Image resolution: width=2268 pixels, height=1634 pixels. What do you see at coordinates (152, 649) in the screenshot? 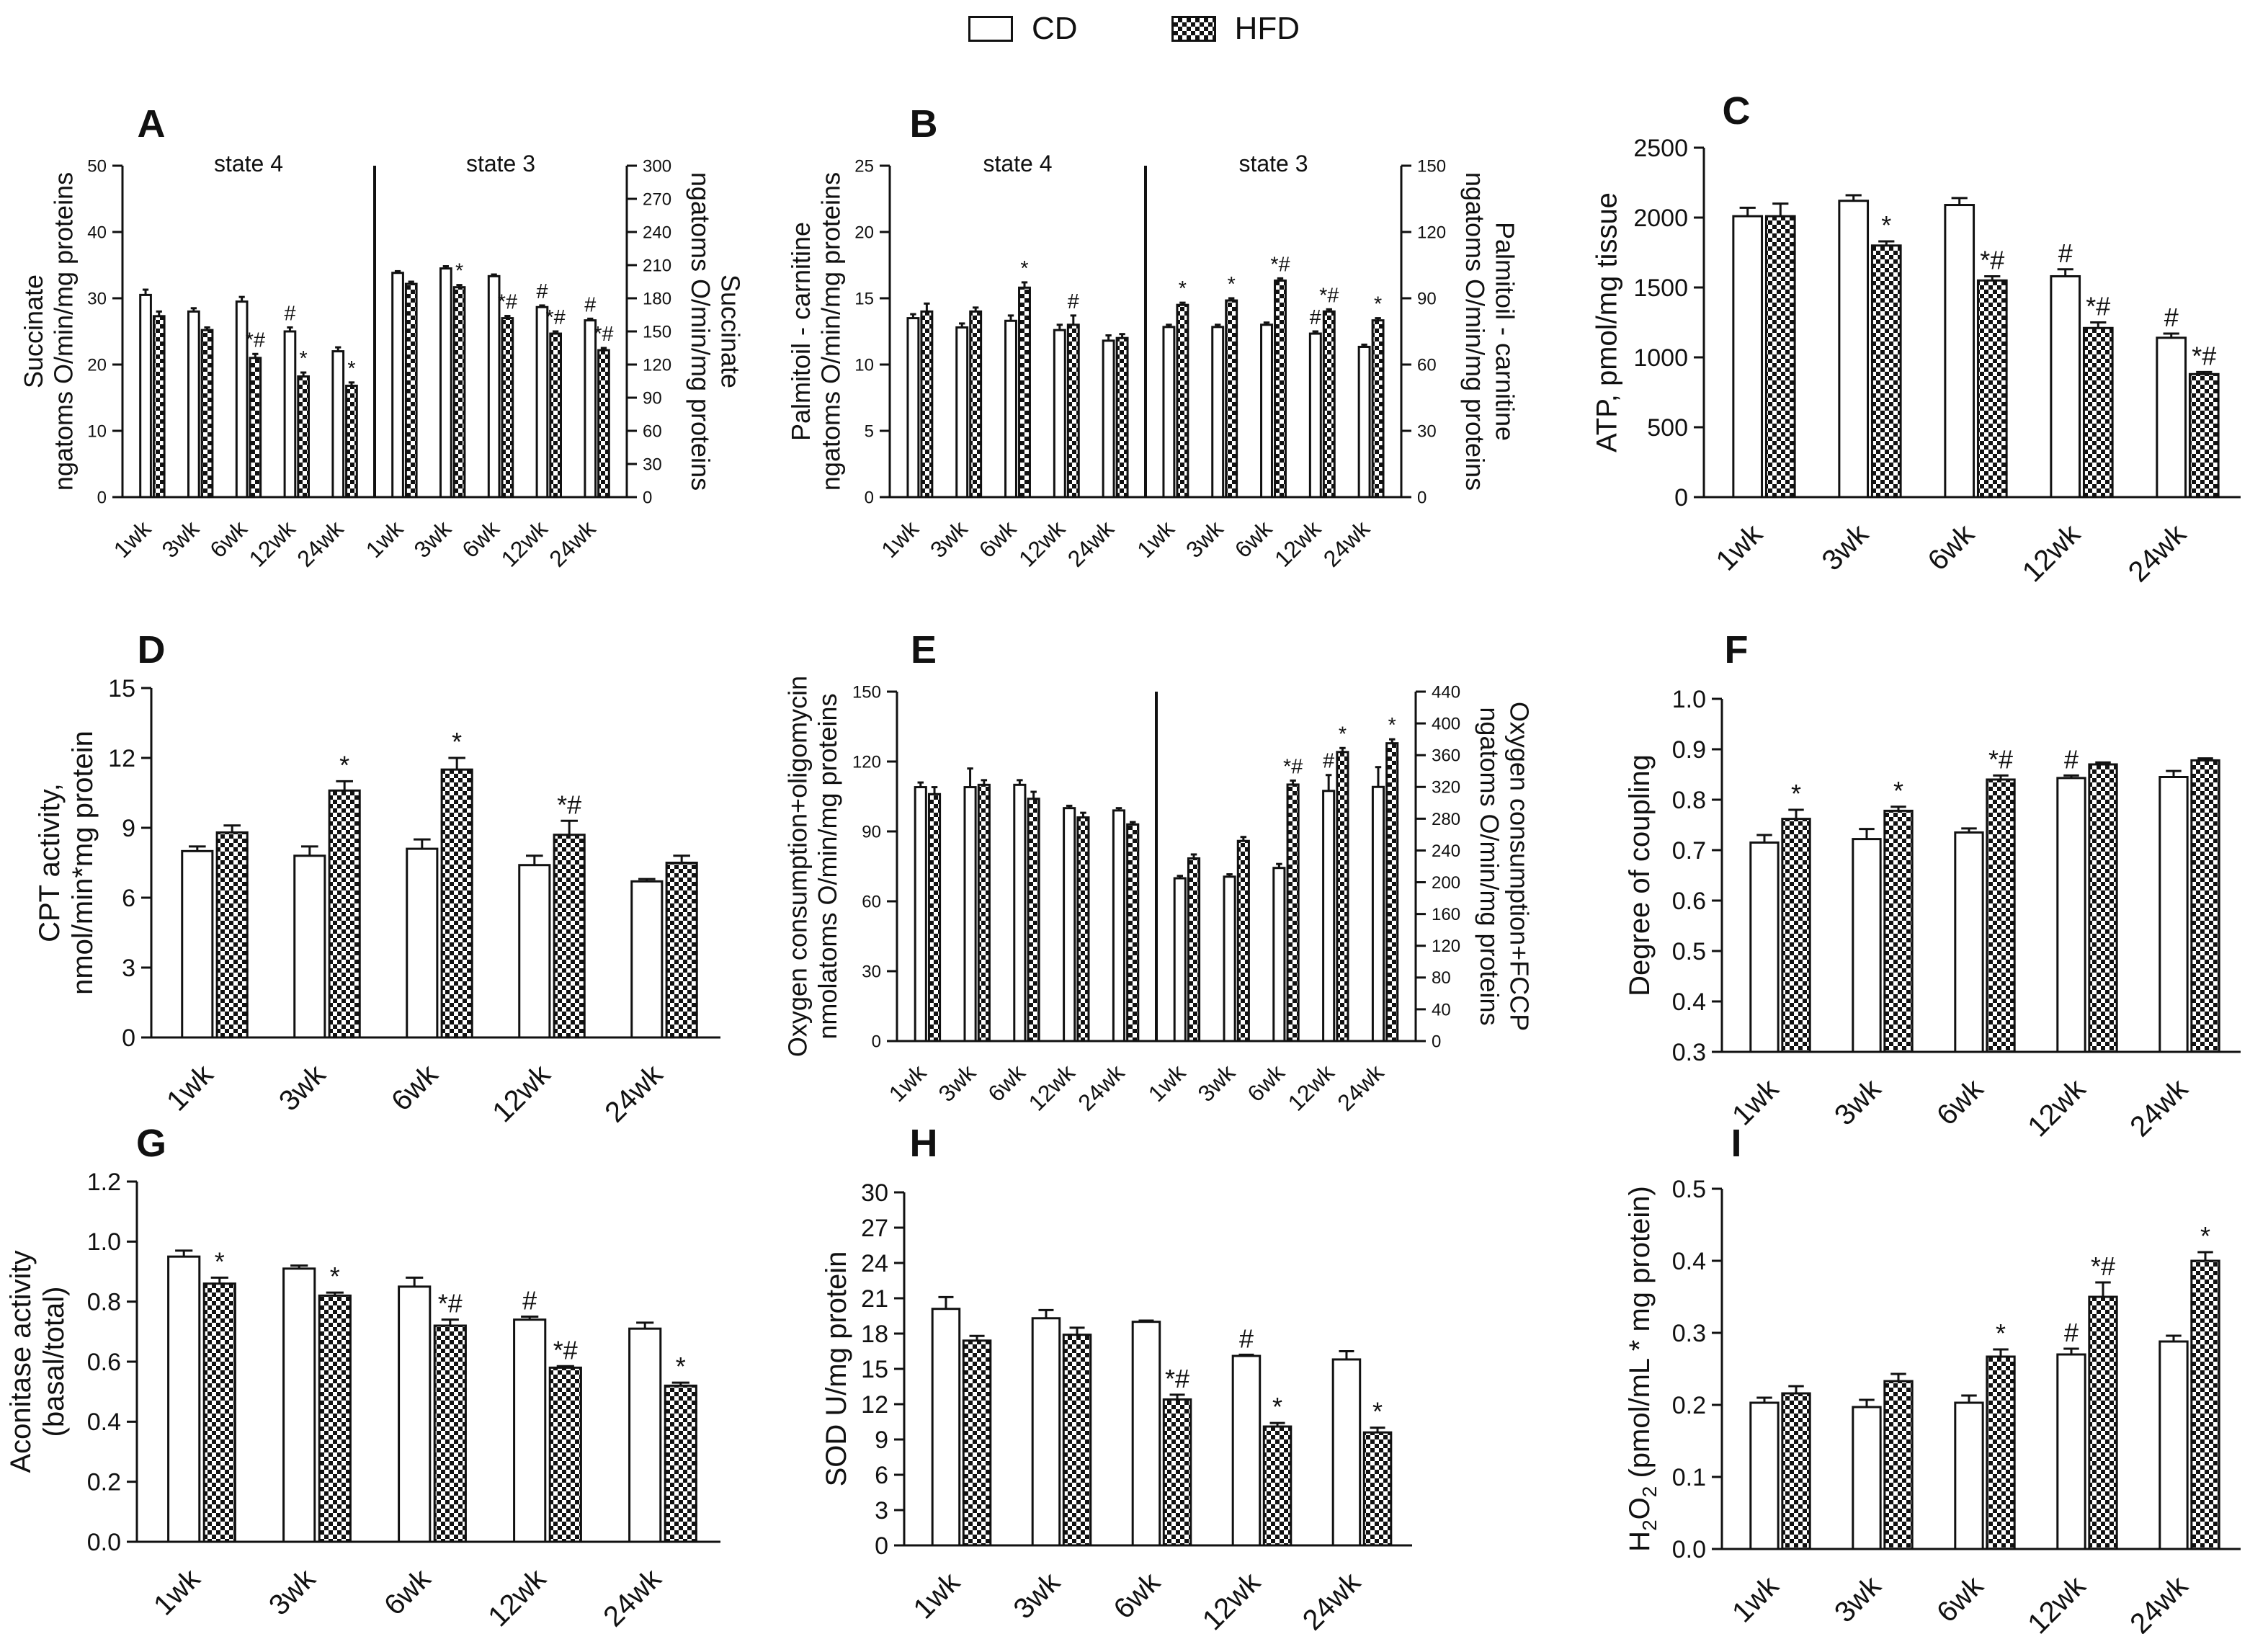
I see `panel-d-letter: D` at bounding box center [152, 649].